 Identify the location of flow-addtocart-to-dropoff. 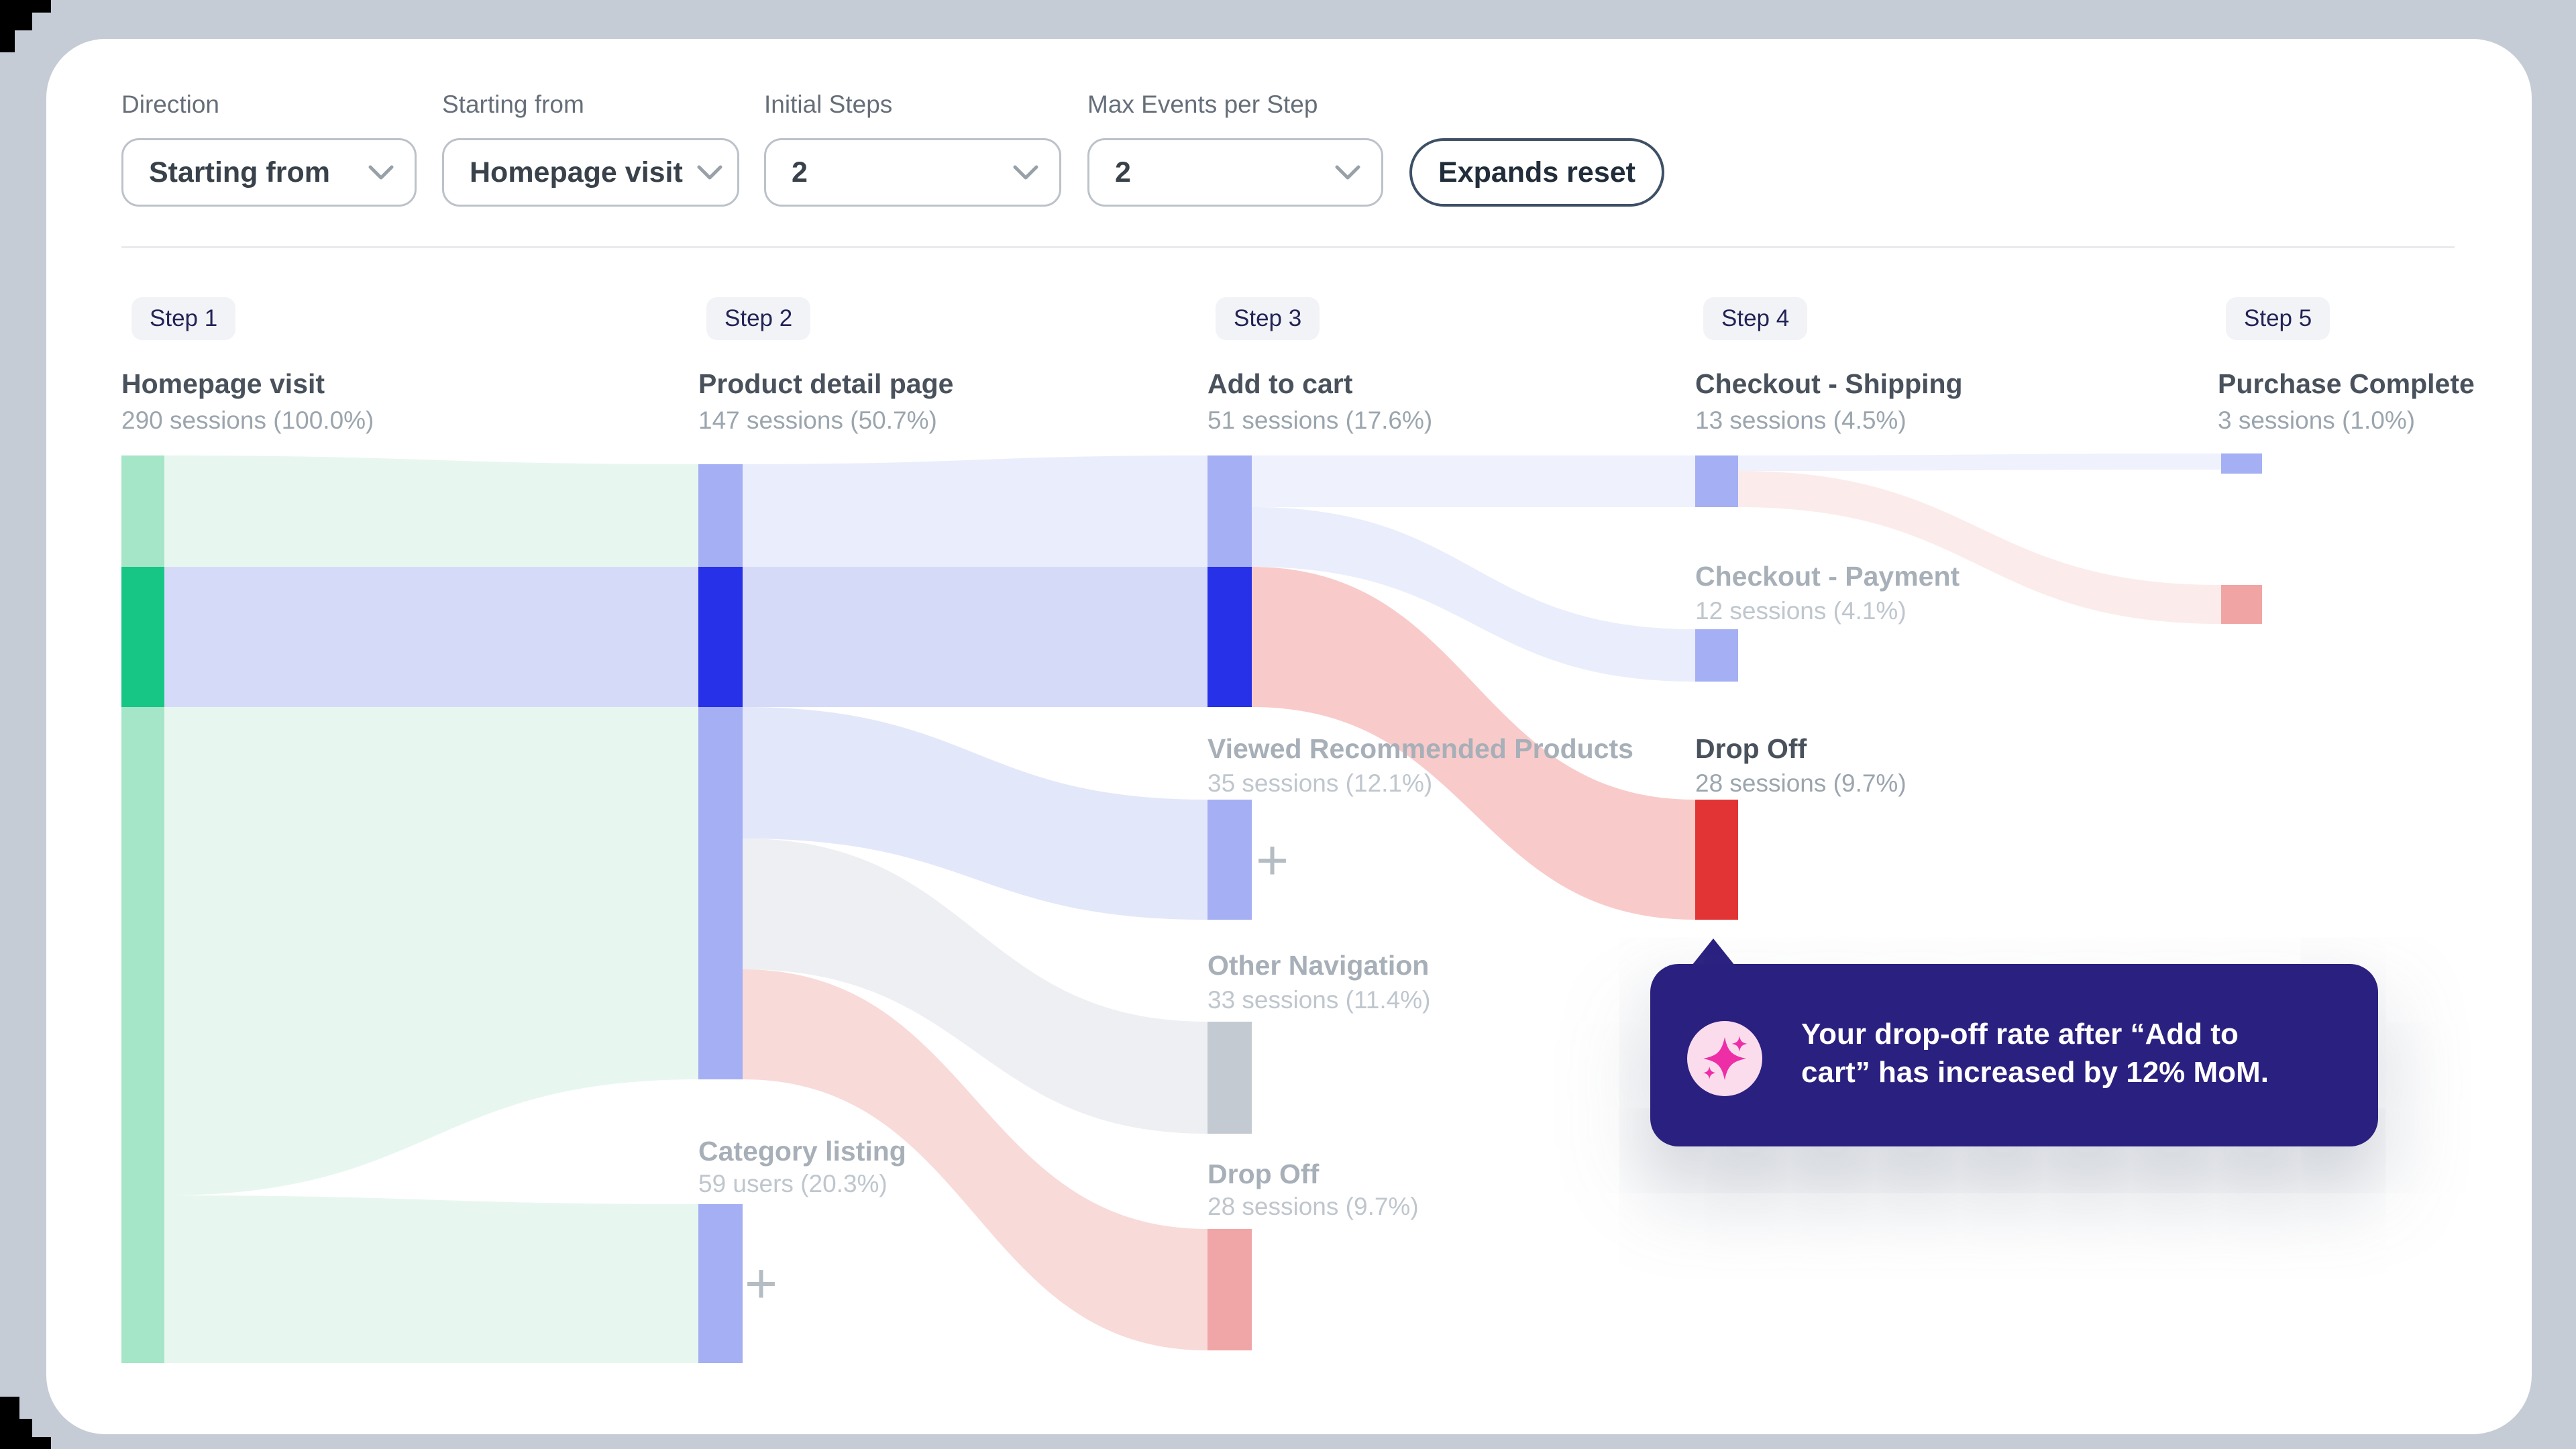
(1473, 743).